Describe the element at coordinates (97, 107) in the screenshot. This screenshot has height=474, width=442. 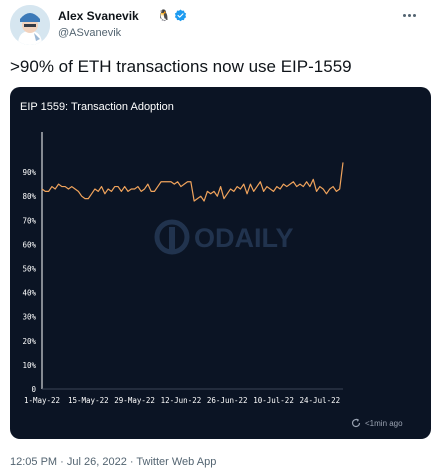
I see `chart-title: EIP 1559: Transaction Adoption` at that location.